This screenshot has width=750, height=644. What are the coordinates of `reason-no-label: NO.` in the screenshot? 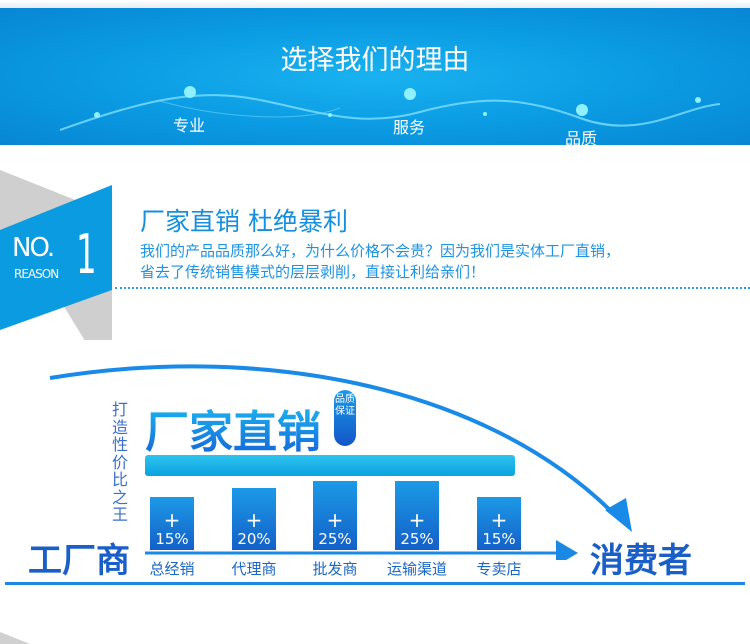 It's located at (33, 248).